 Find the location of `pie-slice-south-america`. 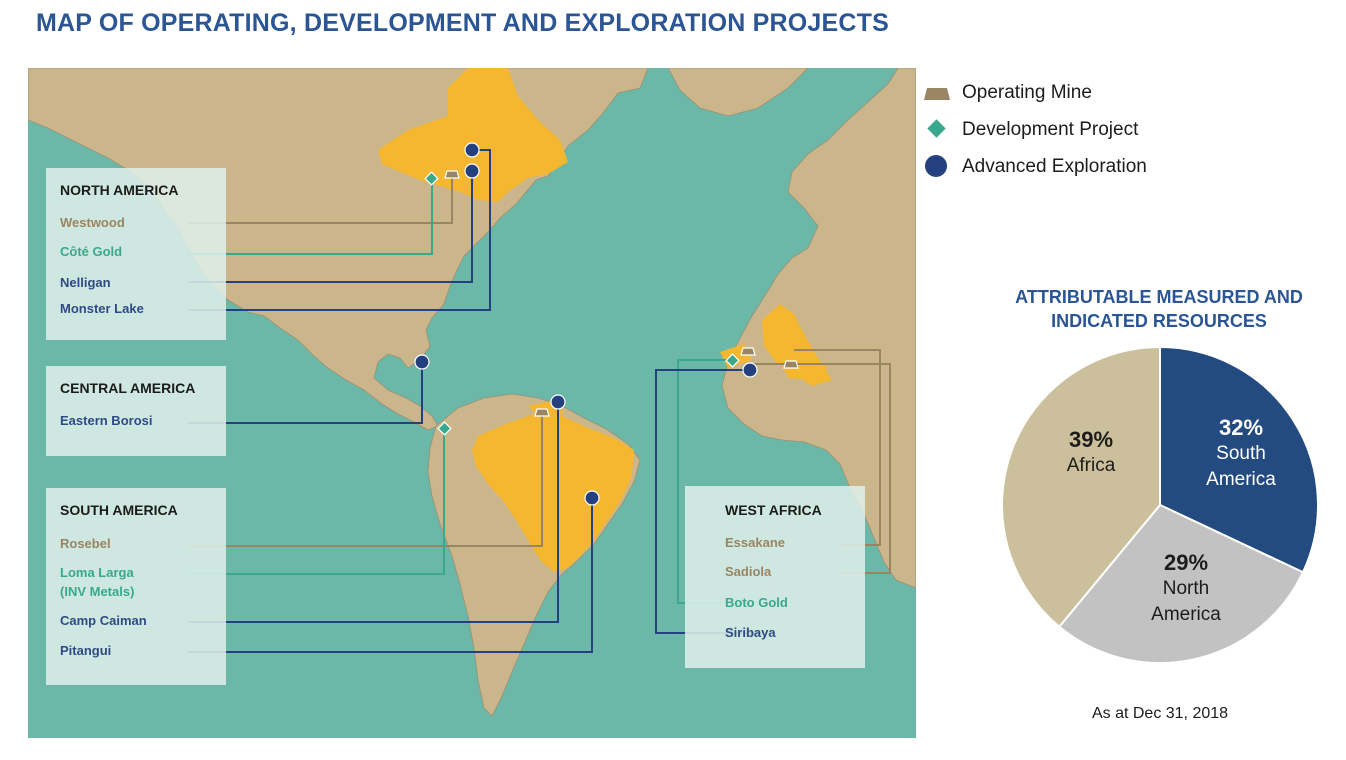

pie-slice-south-america is located at coordinates (1239, 459).